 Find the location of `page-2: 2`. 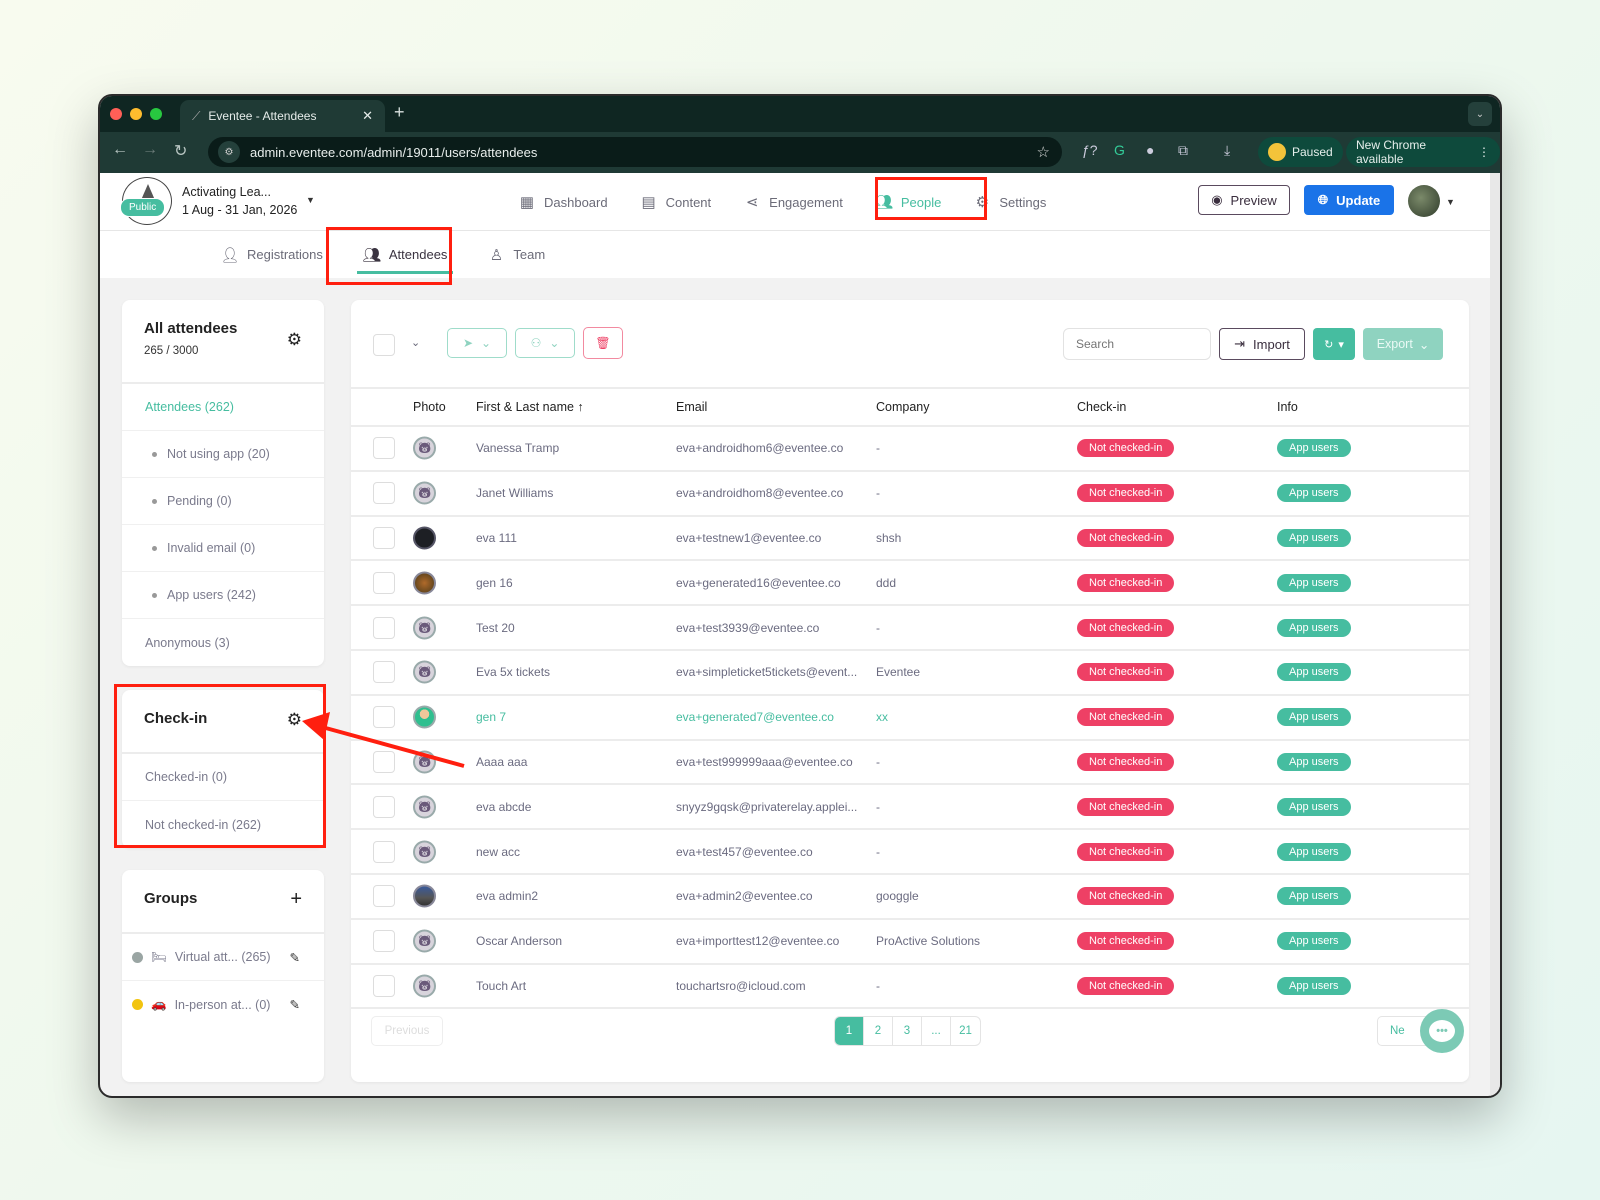

page-2: 2 is located at coordinates (878, 1031).